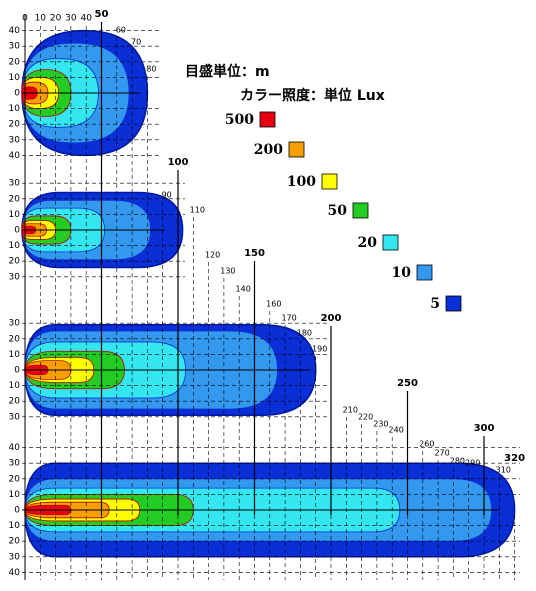 The image size is (536, 591). Describe the element at coordinates (304, 333) in the screenshot. I see `distance-label: 180` at that location.